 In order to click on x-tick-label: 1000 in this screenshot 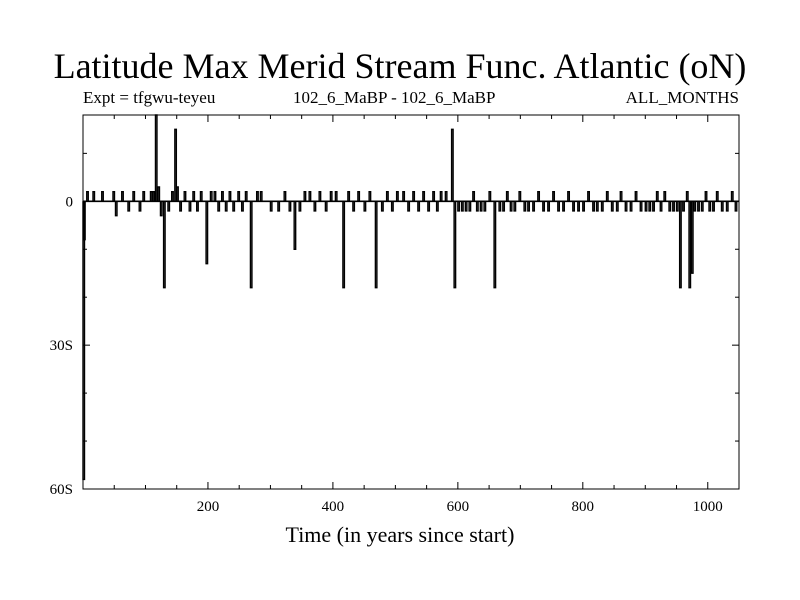, I will do `click(708, 507)`.